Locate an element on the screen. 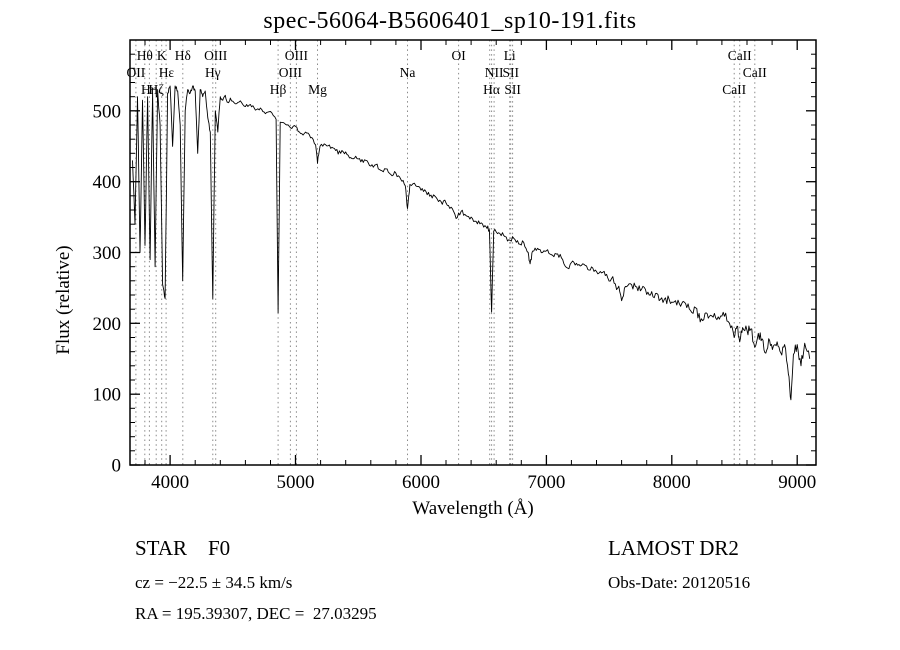 The height and width of the screenshot is (650, 900). spectral-line-label: Hε is located at coordinates (167, 72).